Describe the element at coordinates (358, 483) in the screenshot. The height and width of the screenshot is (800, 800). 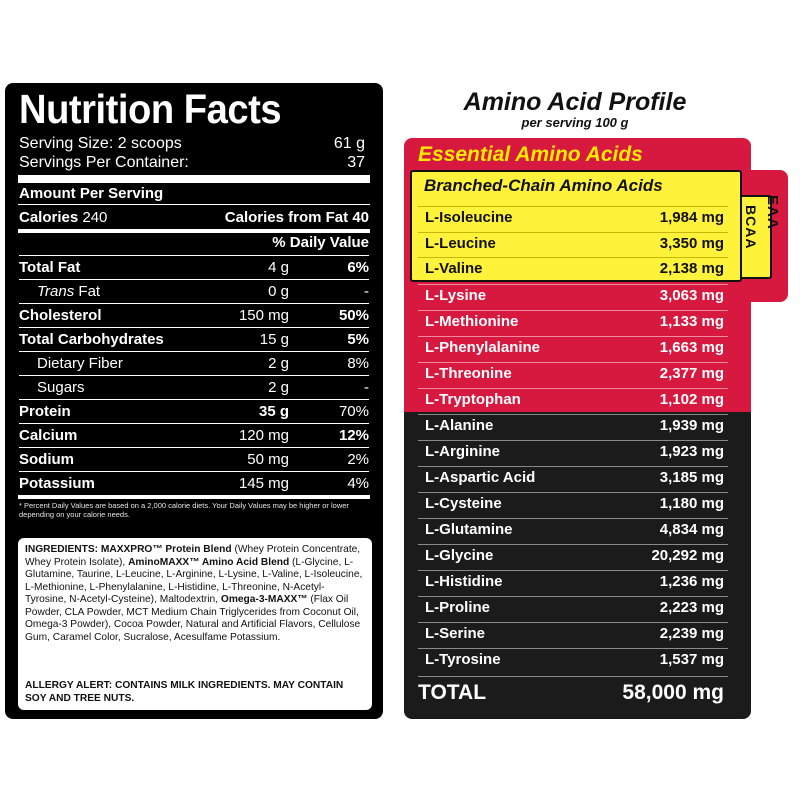
I see `nutrient-daily-value: 4%` at that location.